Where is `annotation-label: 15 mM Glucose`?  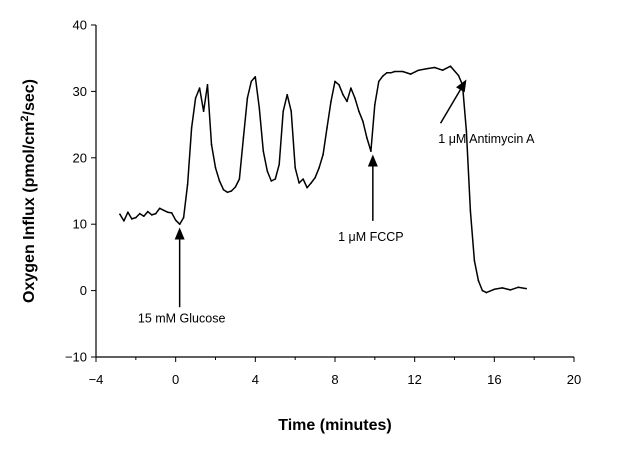 annotation-label: 15 mM Glucose is located at coordinates (182, 318).